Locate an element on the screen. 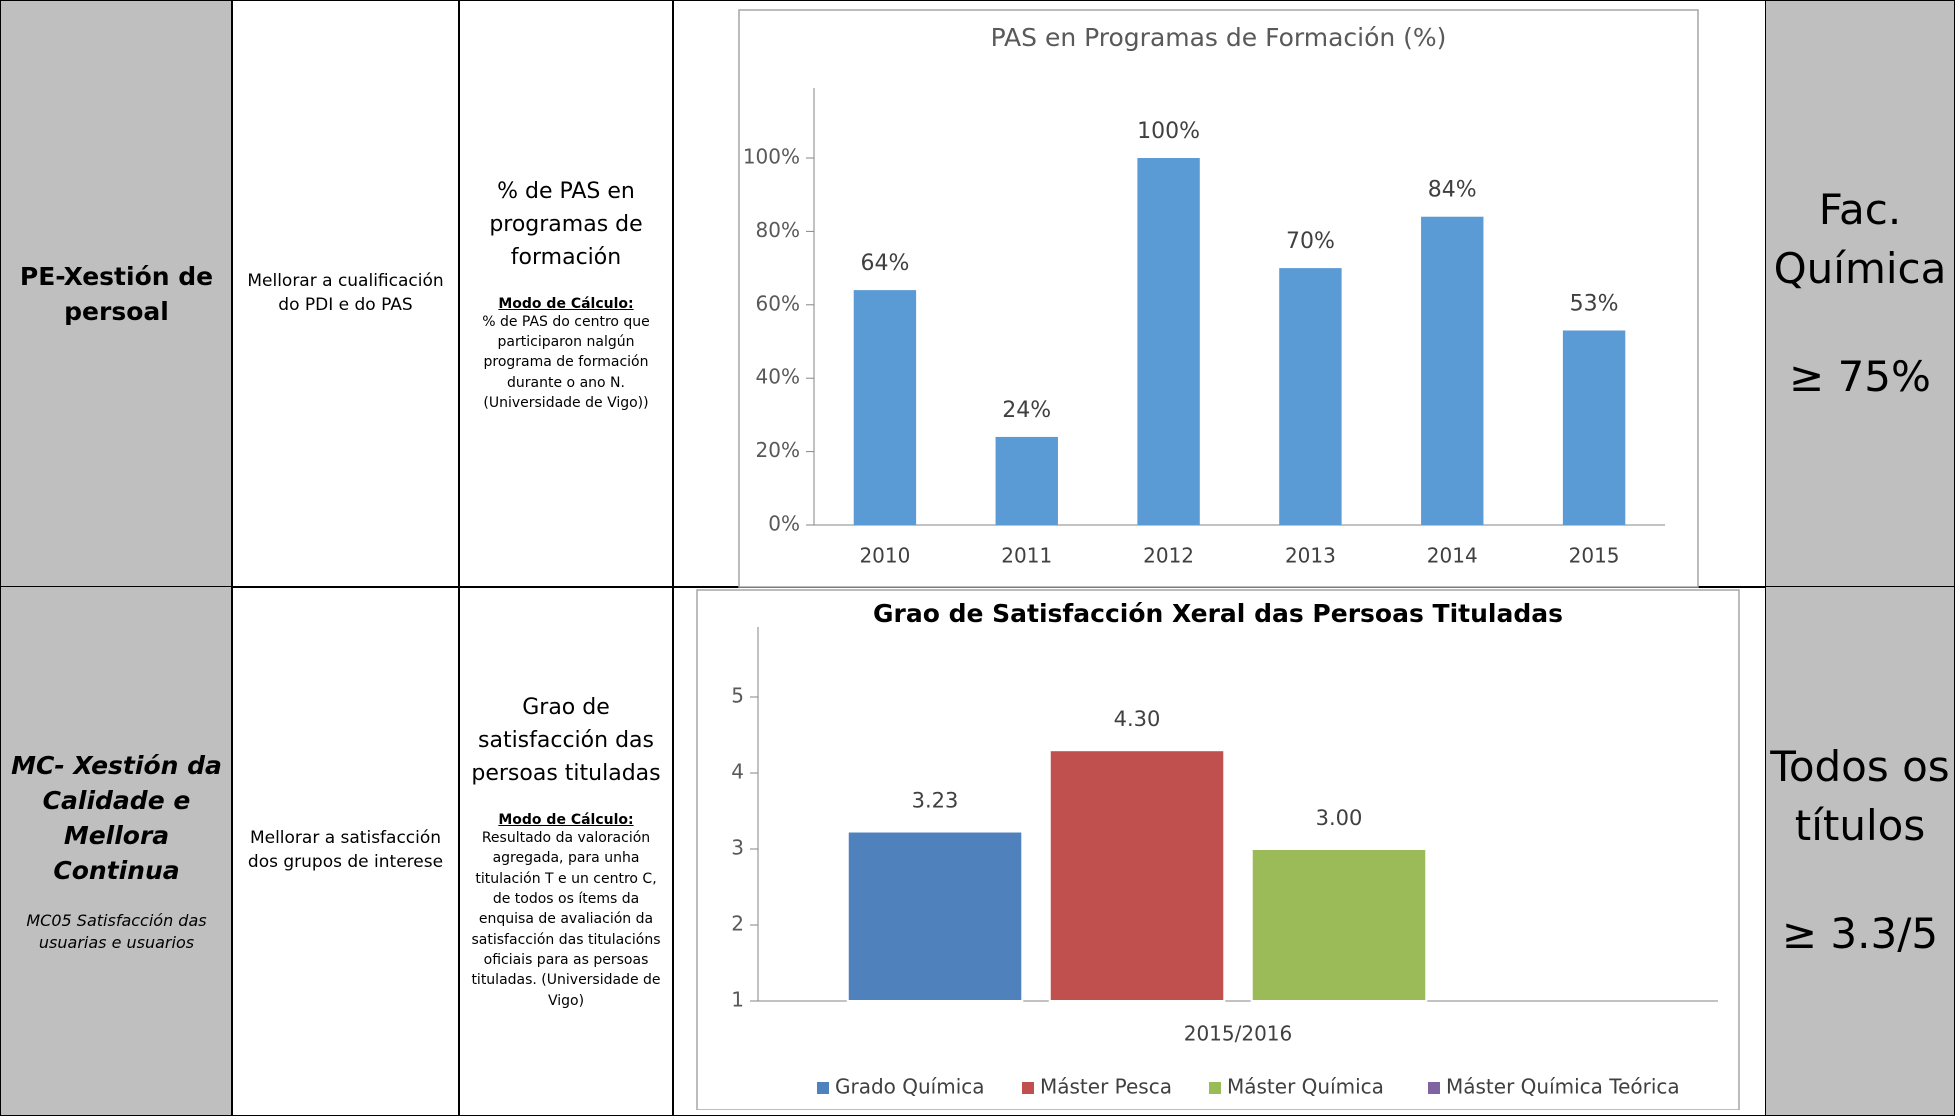 This screenshot has width=1955, height=1116. y-tick-label: 60% is located at coordinates (778, 303).